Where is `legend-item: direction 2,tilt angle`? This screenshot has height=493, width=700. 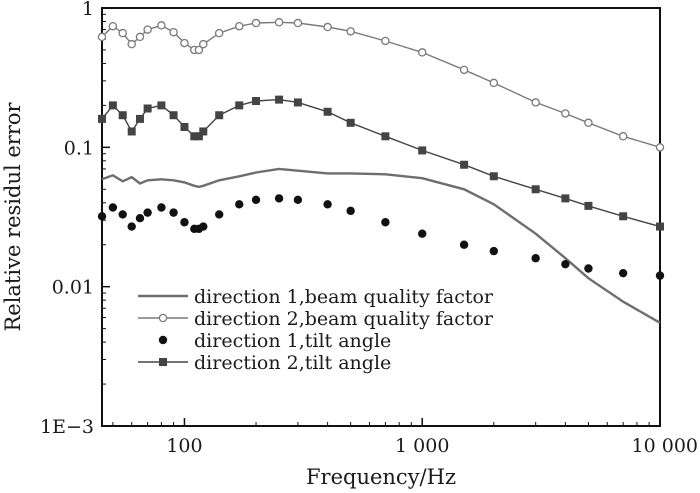 legend-item: direction 2,tilt angle is located at coordinates (264, 363).